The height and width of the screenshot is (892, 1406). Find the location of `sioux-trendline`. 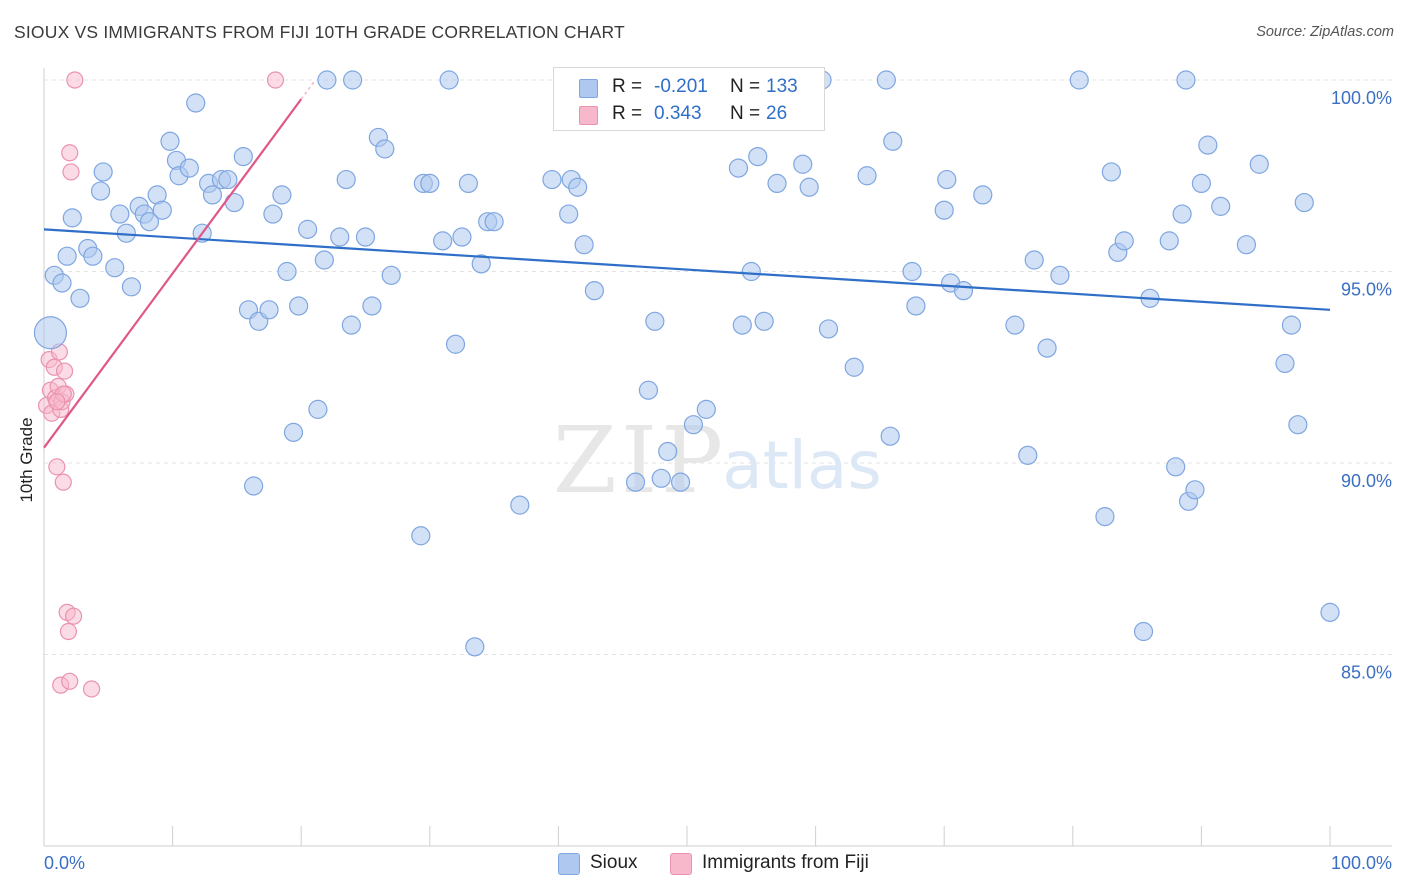

sioux-trendline is located at coordinates (687, 269).